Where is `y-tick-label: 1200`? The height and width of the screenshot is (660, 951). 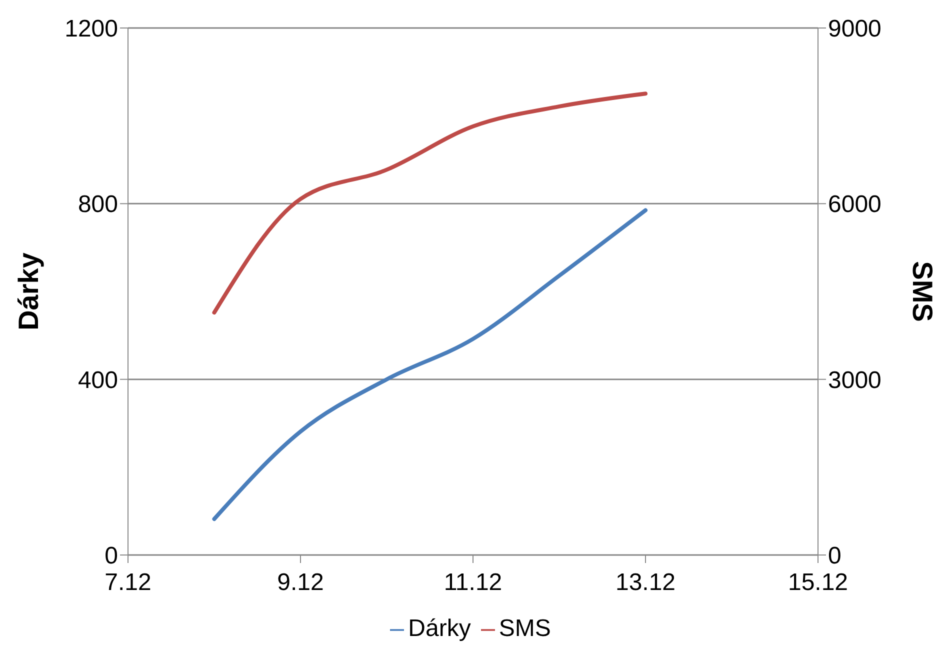
y-tick-label: 1200 is located at coordinates (91, 29).